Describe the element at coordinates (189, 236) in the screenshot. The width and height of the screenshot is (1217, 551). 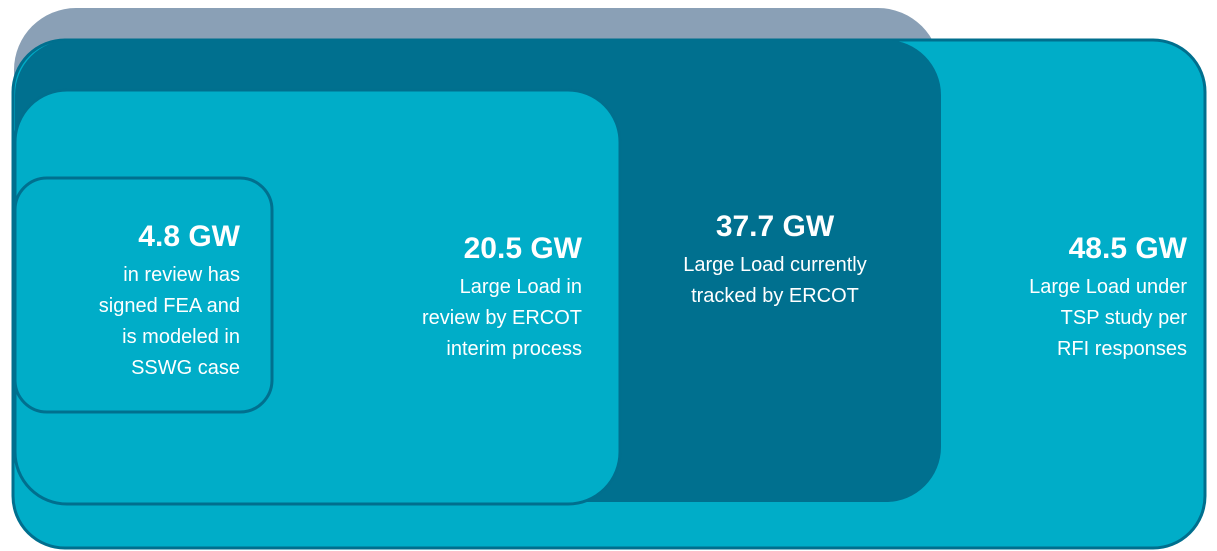
I see `box-value: 4.8 GW` at that location.